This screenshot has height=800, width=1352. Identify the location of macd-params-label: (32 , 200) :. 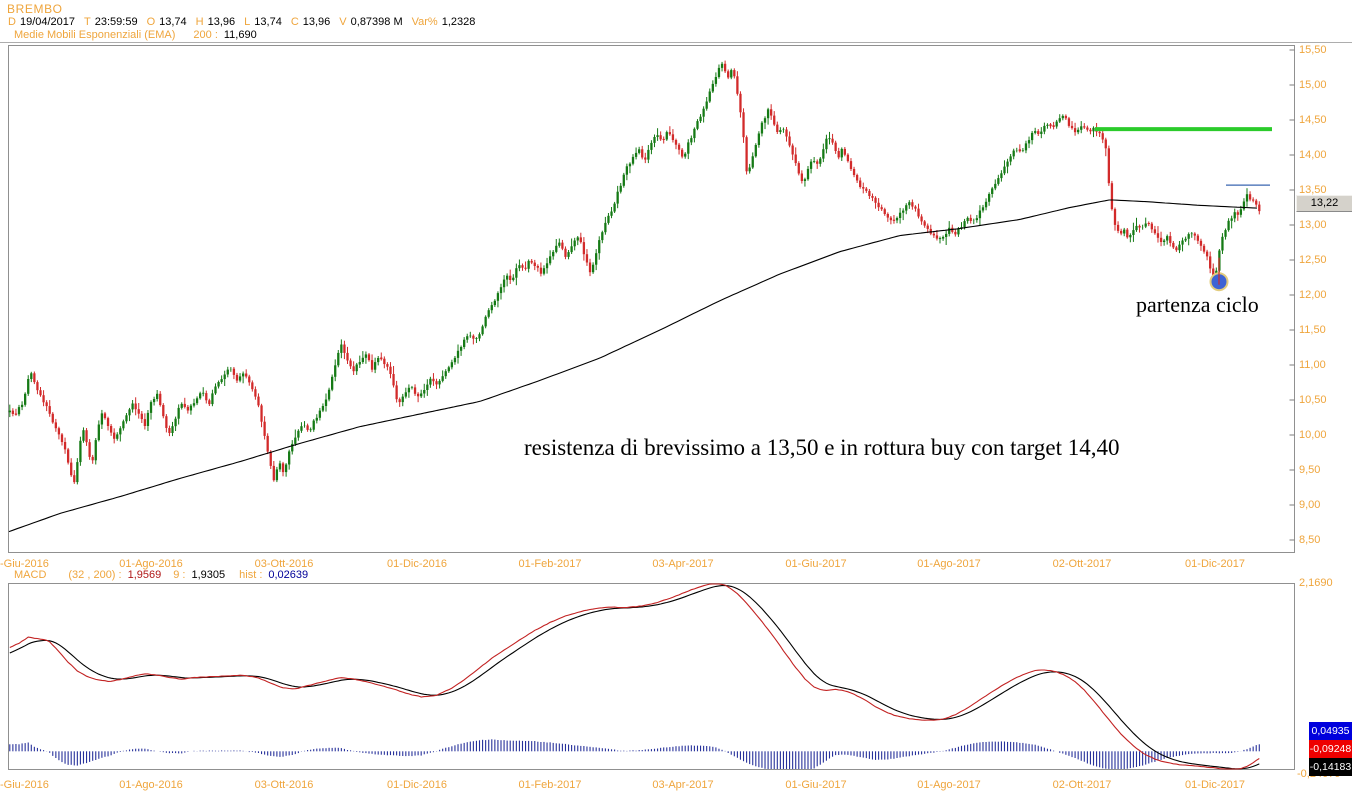
(95, 575).